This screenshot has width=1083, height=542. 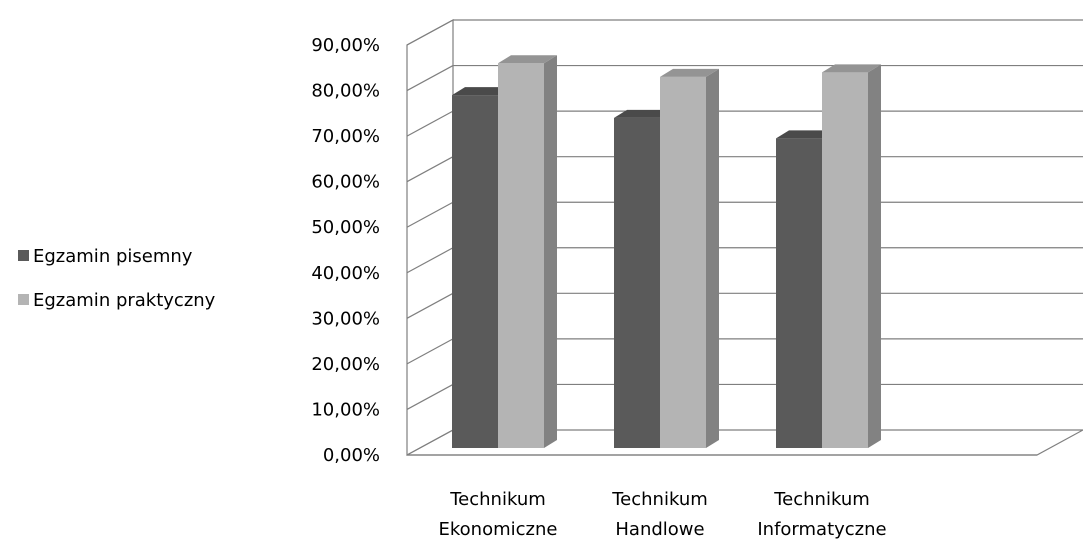 What do you see at coordinates (345, 318) in the screenshot?
I see `y-tick-label: 30,00%` at bounding box center [345, 318].